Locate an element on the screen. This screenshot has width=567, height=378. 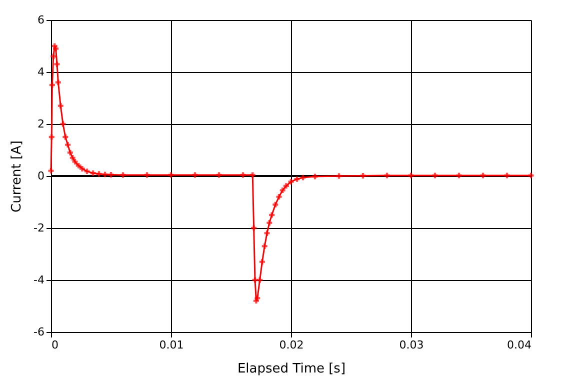
y-tick-label: 4 is located at coordinates (41, 72).